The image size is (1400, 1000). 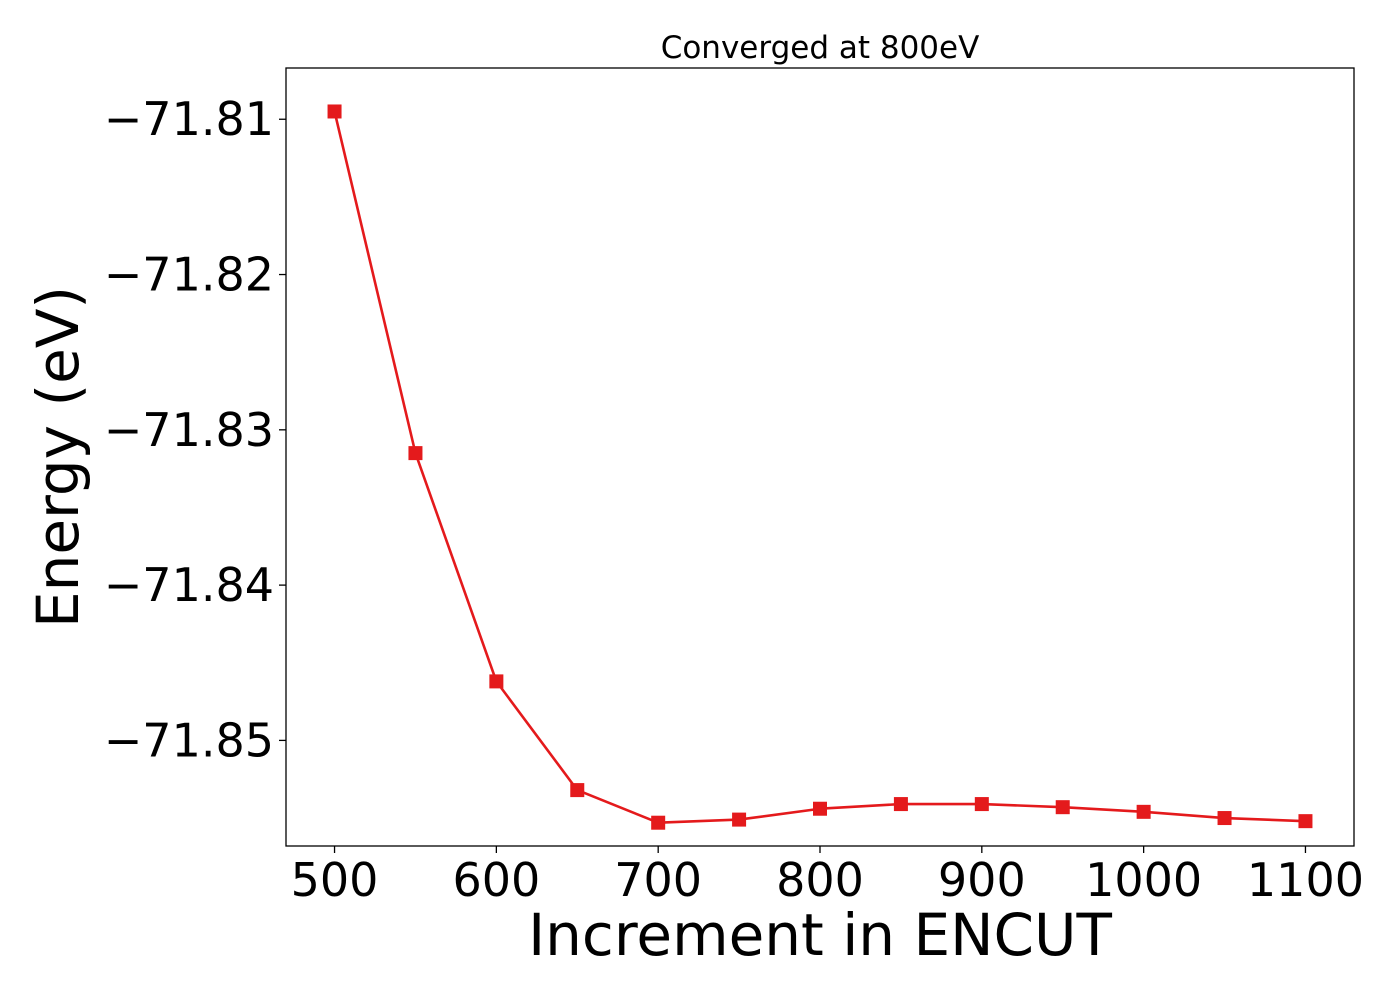 What do you see at coordinates (820, 935) in the screenshot?
I see `x-axis-label: Increment in ENCUT` at bounding box center [820, 935].